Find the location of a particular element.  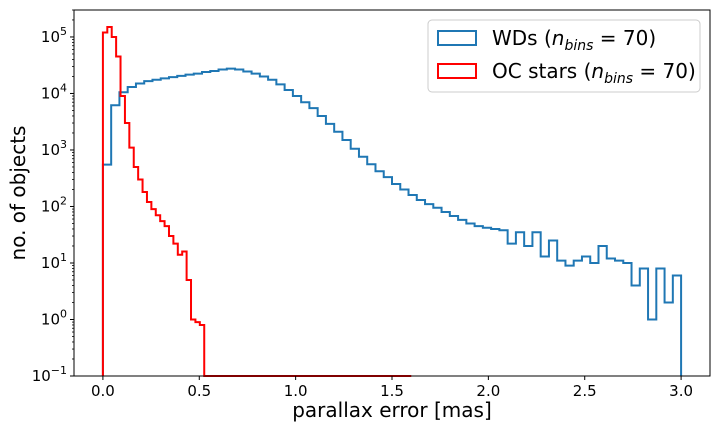

x-axis-label: parallax error [mas] is located at coordinates (392, 410).